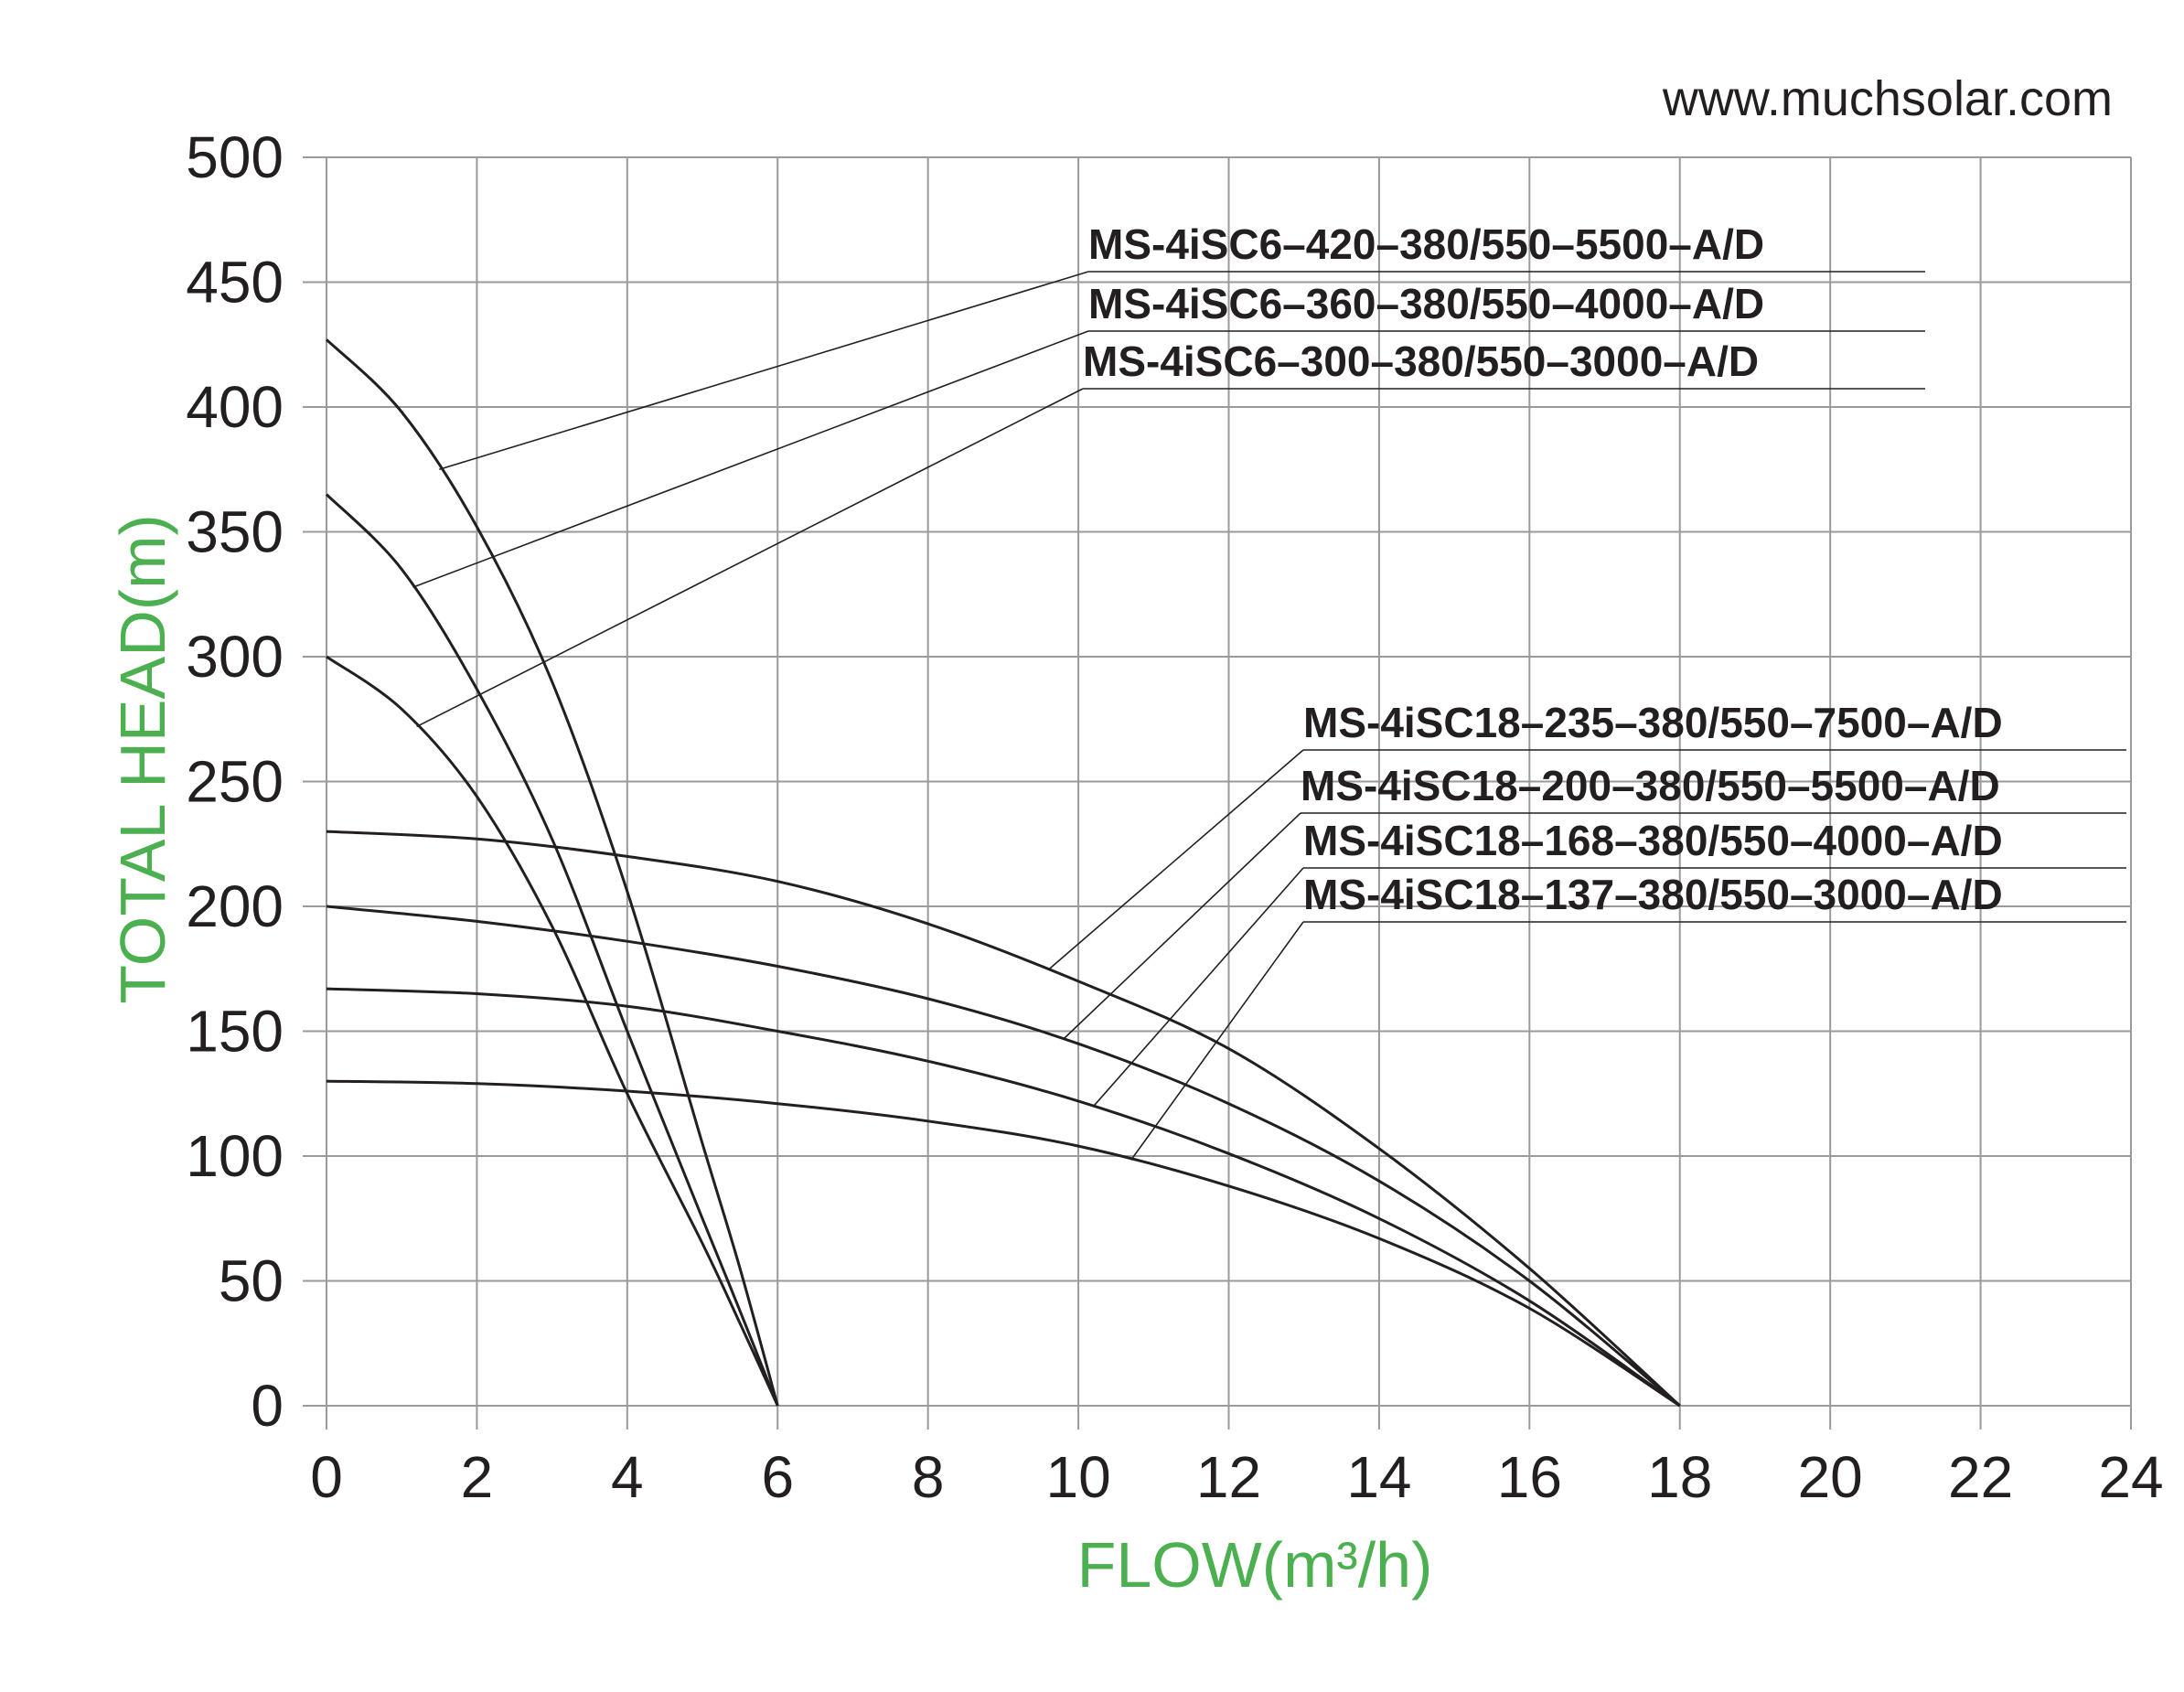 This screenshot has height=1692, width=2184. What do you see at coordinates (1653, 841) in the screenshot?
I see `series-label: MS-4iSC18–168–380/550–4000–A/D` at bounding box center [1653, 841].